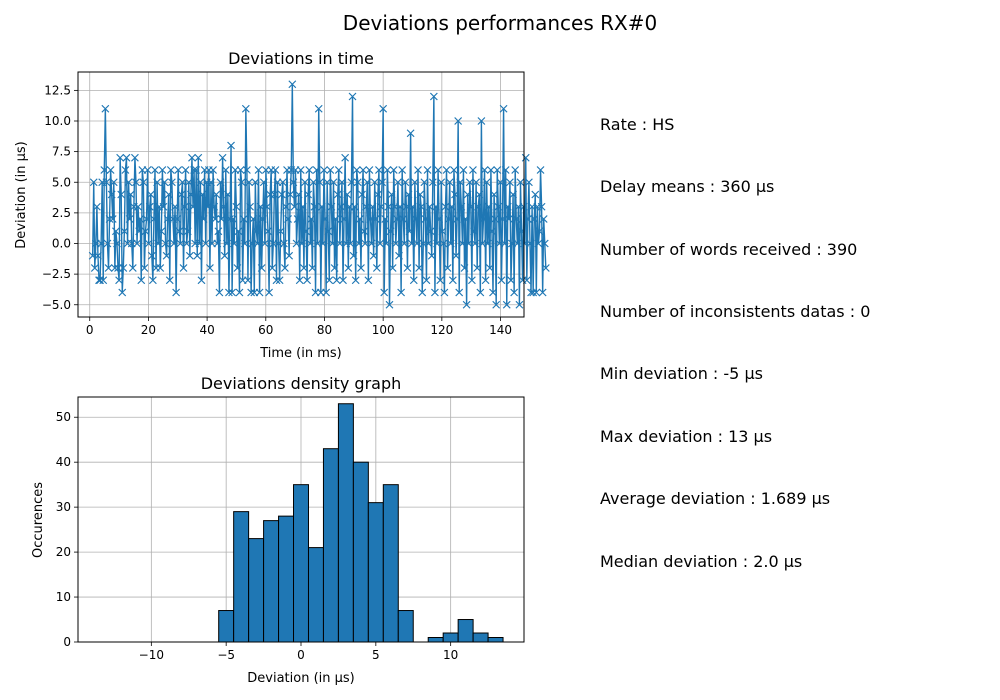 The height and width of the screenshot is (700, 1000). Describe the element at coordinates (63, 552) in the screenshot. I see `density-plot-ytick-label: 20` at that location.